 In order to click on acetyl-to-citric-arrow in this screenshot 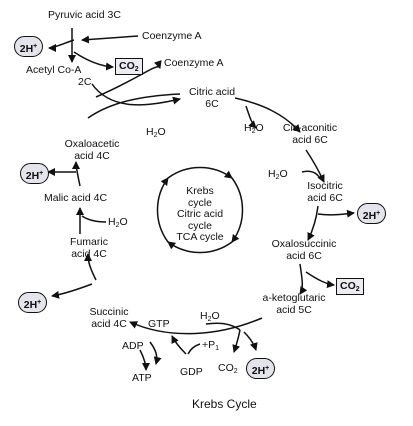, I will do `click(136, 94)`.